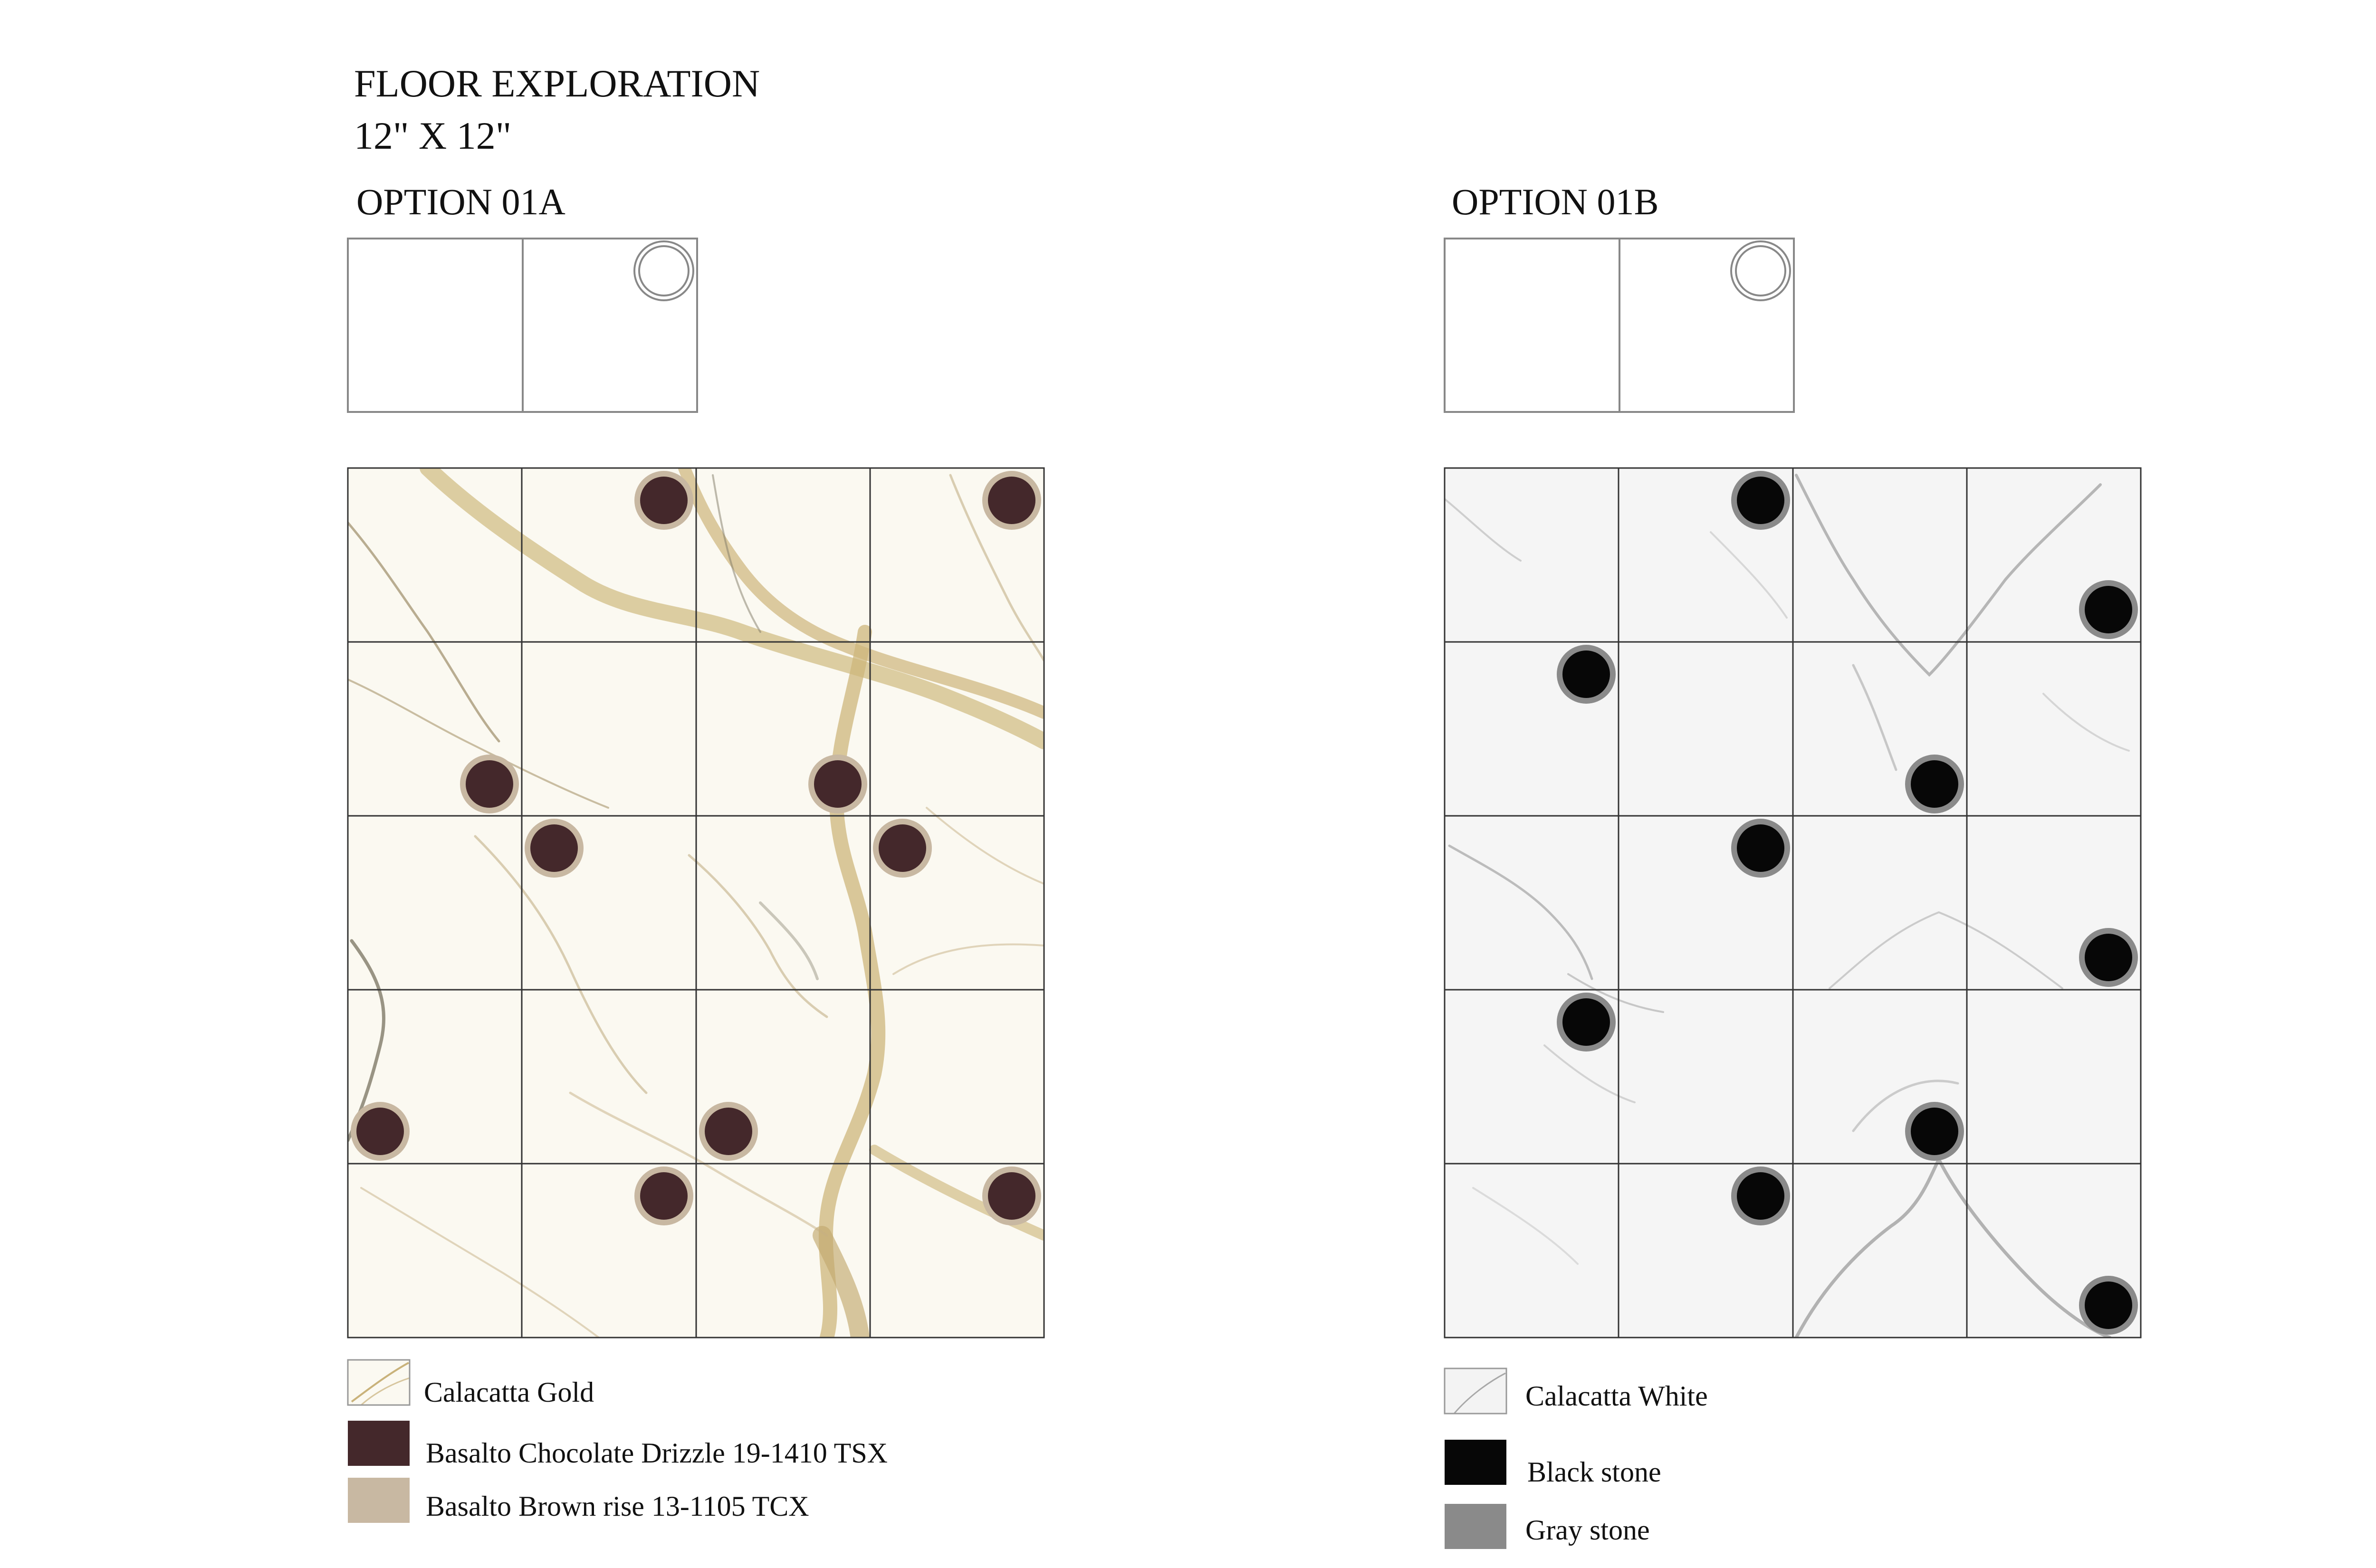 The height and width of the screenshot is (1568, 2376). I want to click on legend-label-brown-rise: Basalto Brown rise 13-1105 TCX, so click(617, 1507).